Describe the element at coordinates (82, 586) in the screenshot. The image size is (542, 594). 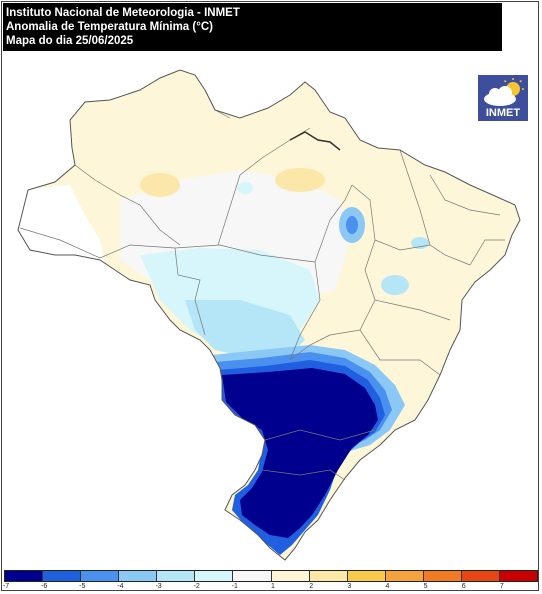
I see `legend-tick-label: -5` at that location.